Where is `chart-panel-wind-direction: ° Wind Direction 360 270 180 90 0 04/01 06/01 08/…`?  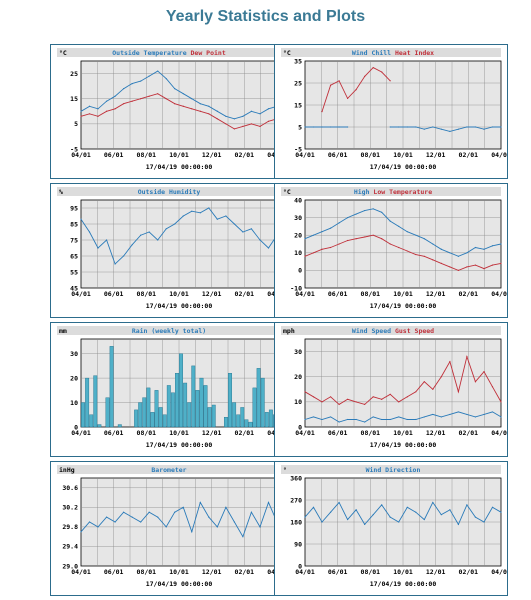 chart-panel-wind-direction: ° Wind Direction 360 270 180 90 0 04/01 06/01 08/… is located at coordinates (391, 528).